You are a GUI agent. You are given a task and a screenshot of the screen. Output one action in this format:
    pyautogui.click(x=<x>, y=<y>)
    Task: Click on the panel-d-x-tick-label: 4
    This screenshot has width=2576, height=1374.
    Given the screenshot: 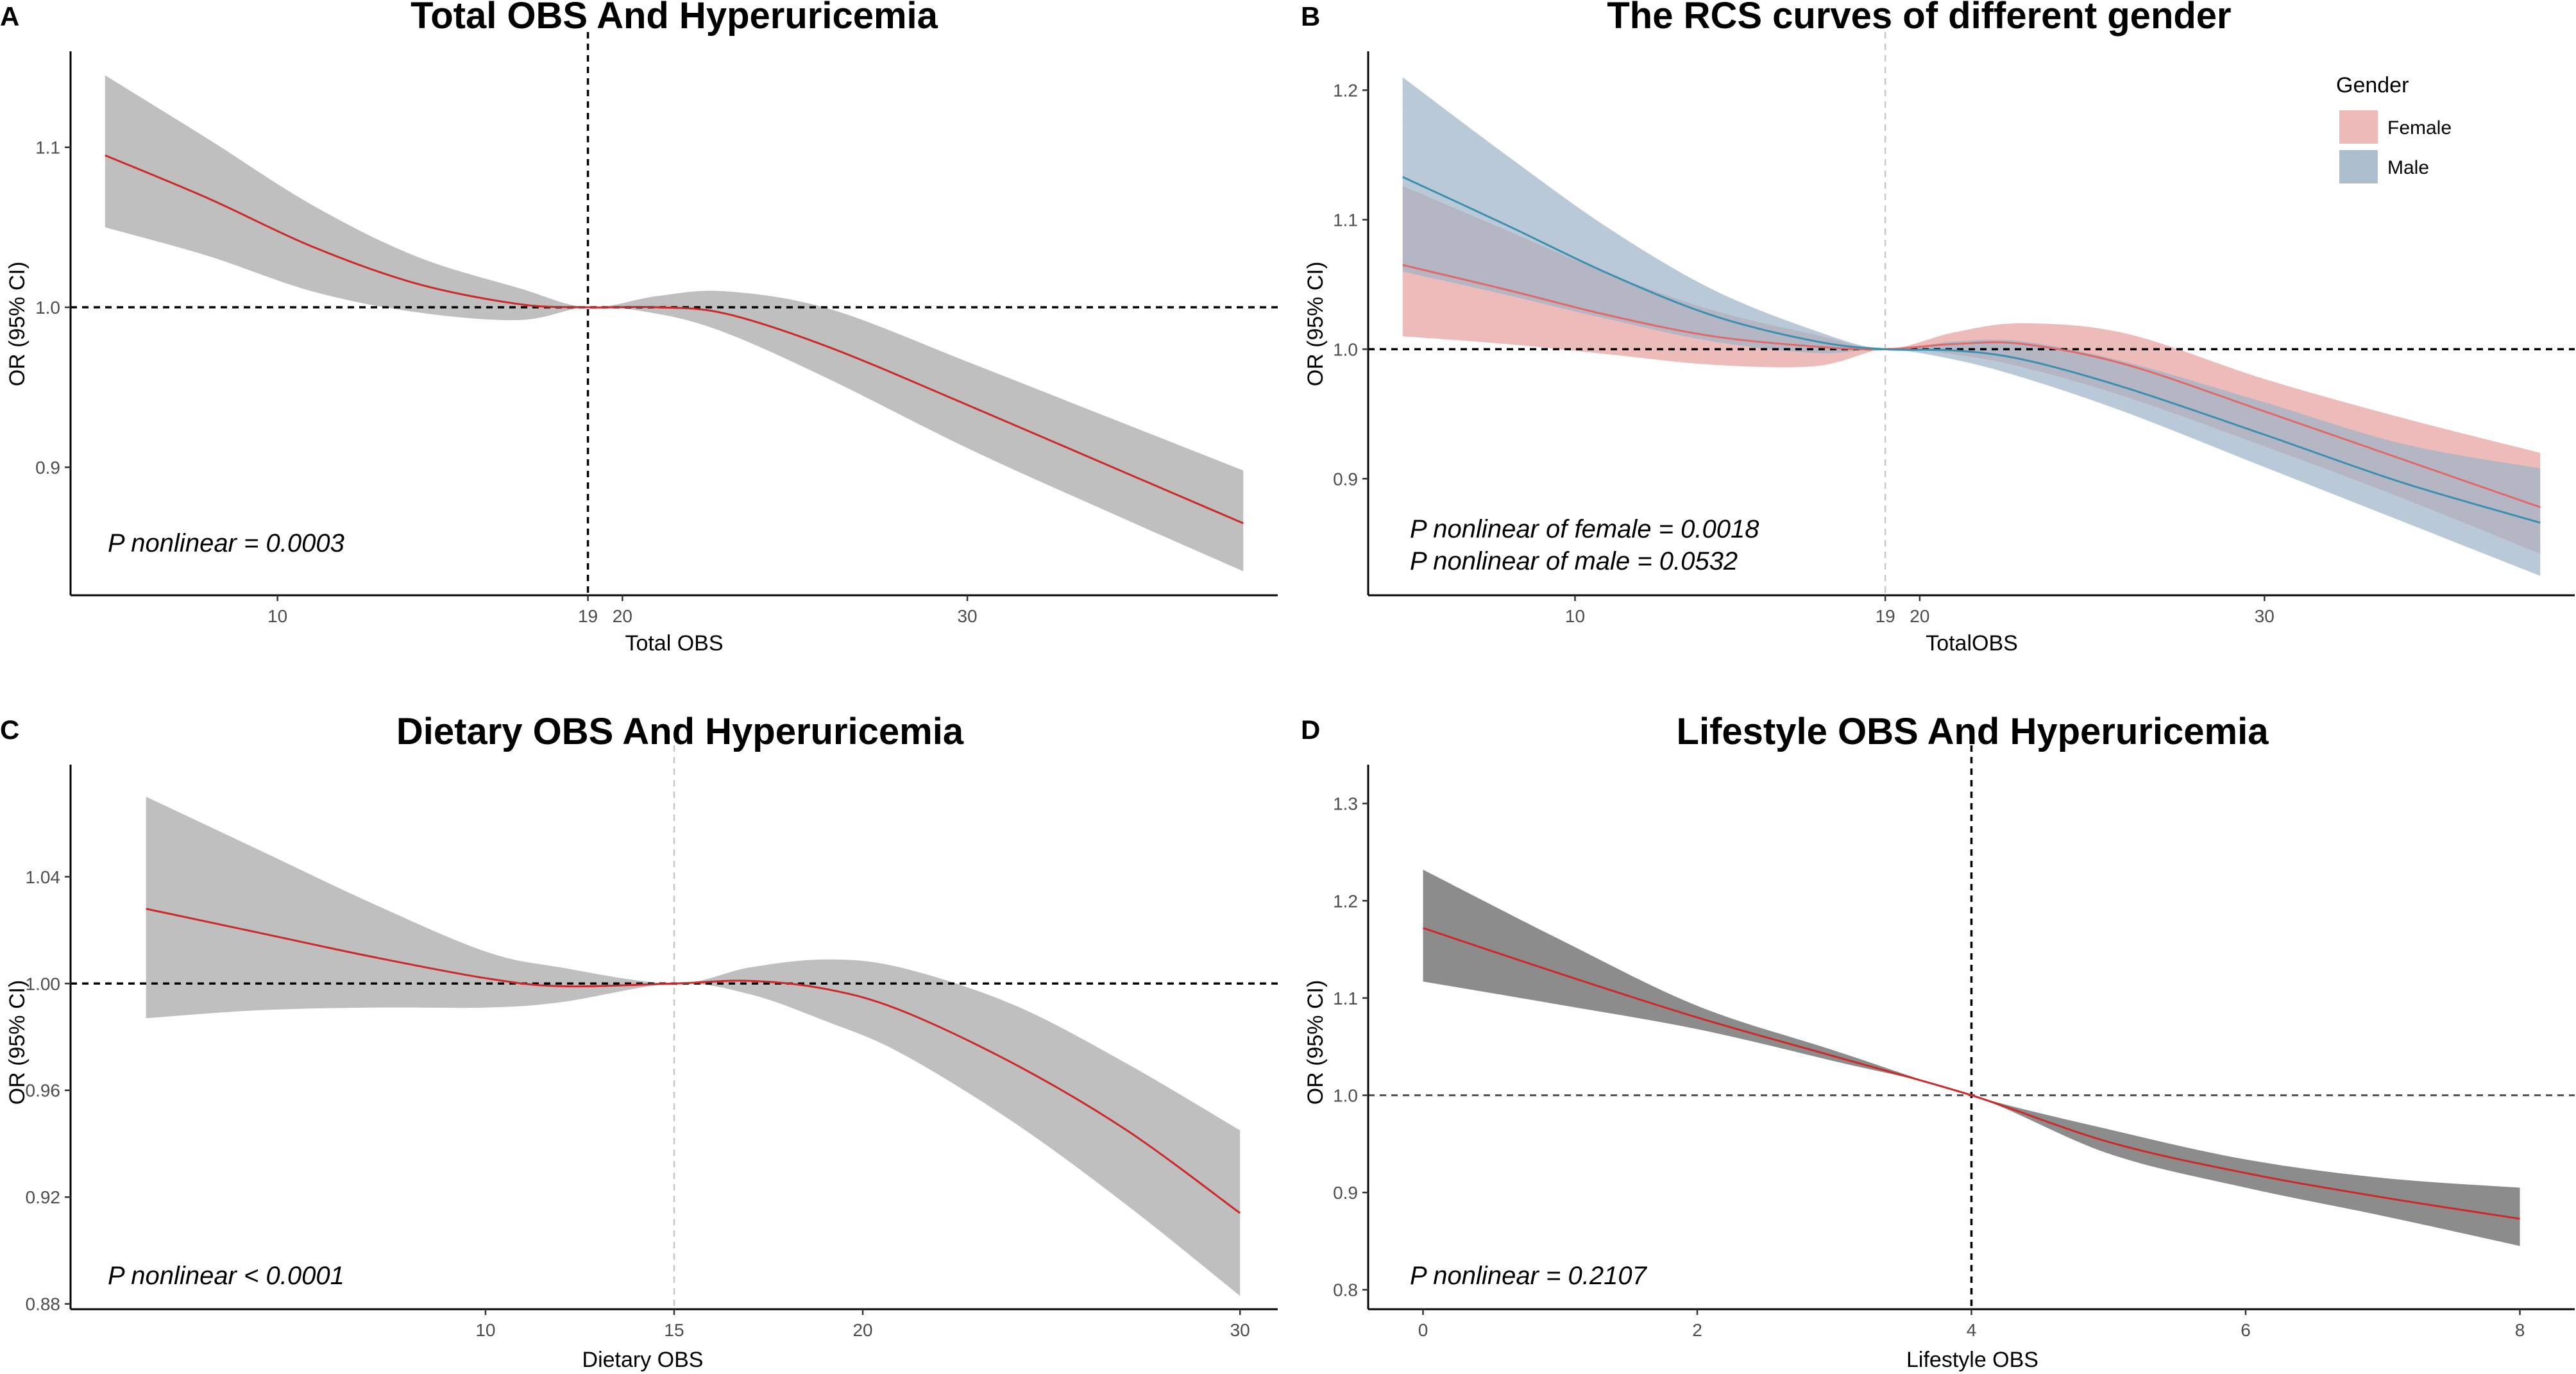 What is the action you would take?
    pyautogui.click(x=1972, y=1330)
    